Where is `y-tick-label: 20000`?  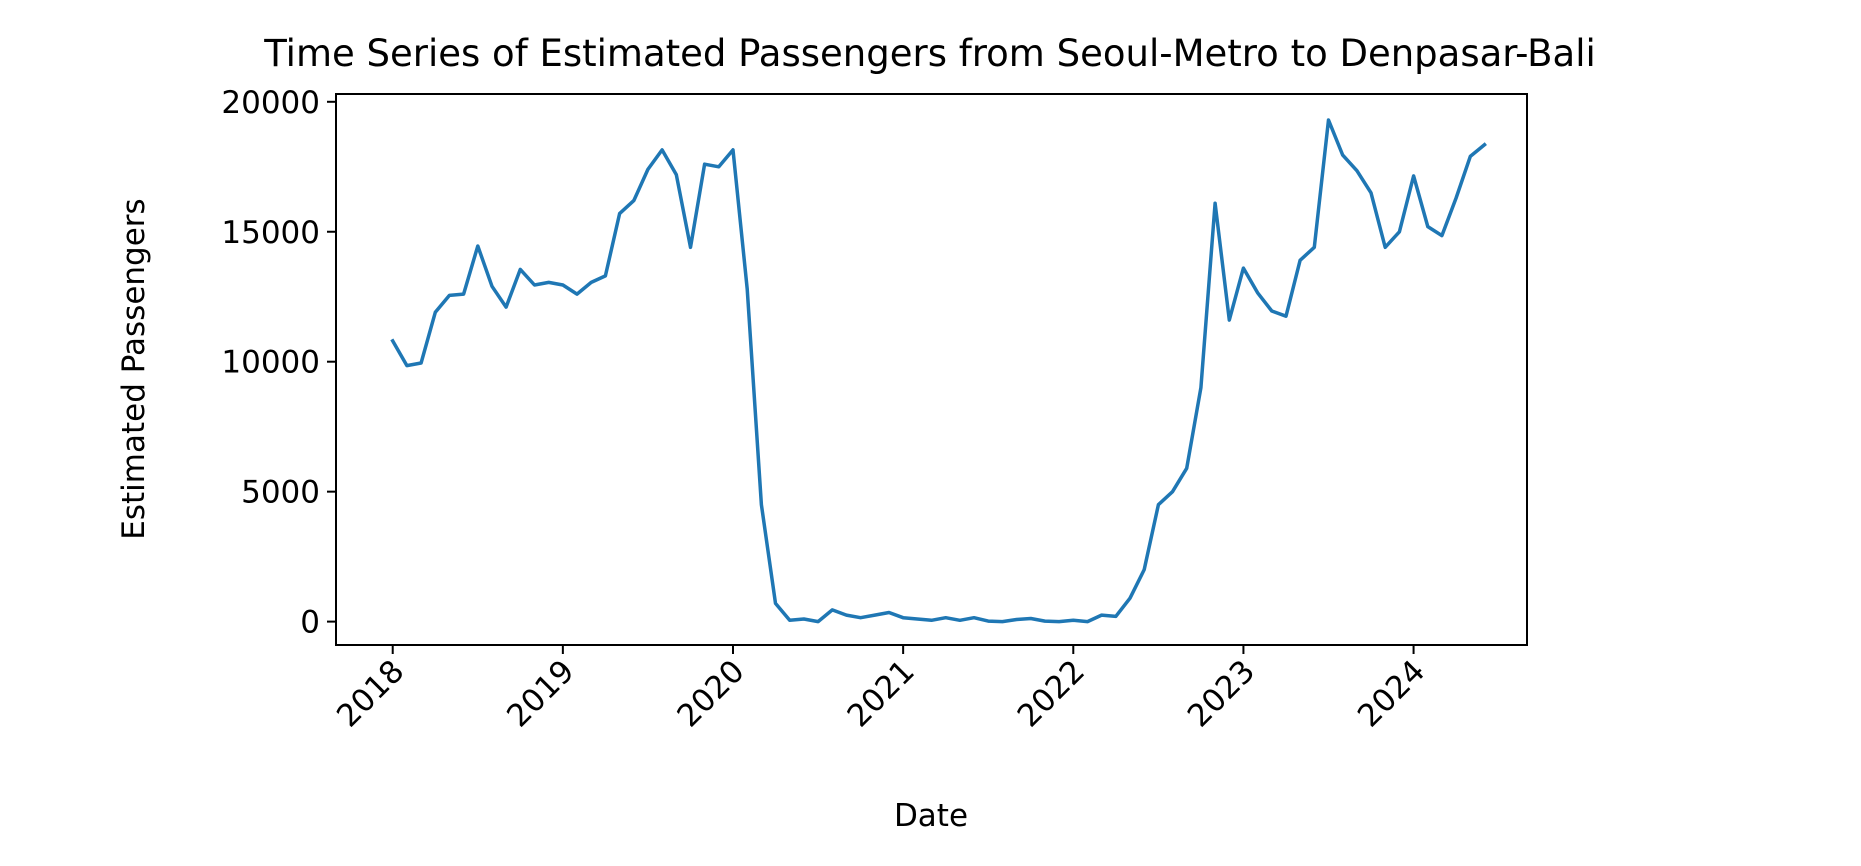
y-tick-label: 20000 is located at coordinates (270, 103).